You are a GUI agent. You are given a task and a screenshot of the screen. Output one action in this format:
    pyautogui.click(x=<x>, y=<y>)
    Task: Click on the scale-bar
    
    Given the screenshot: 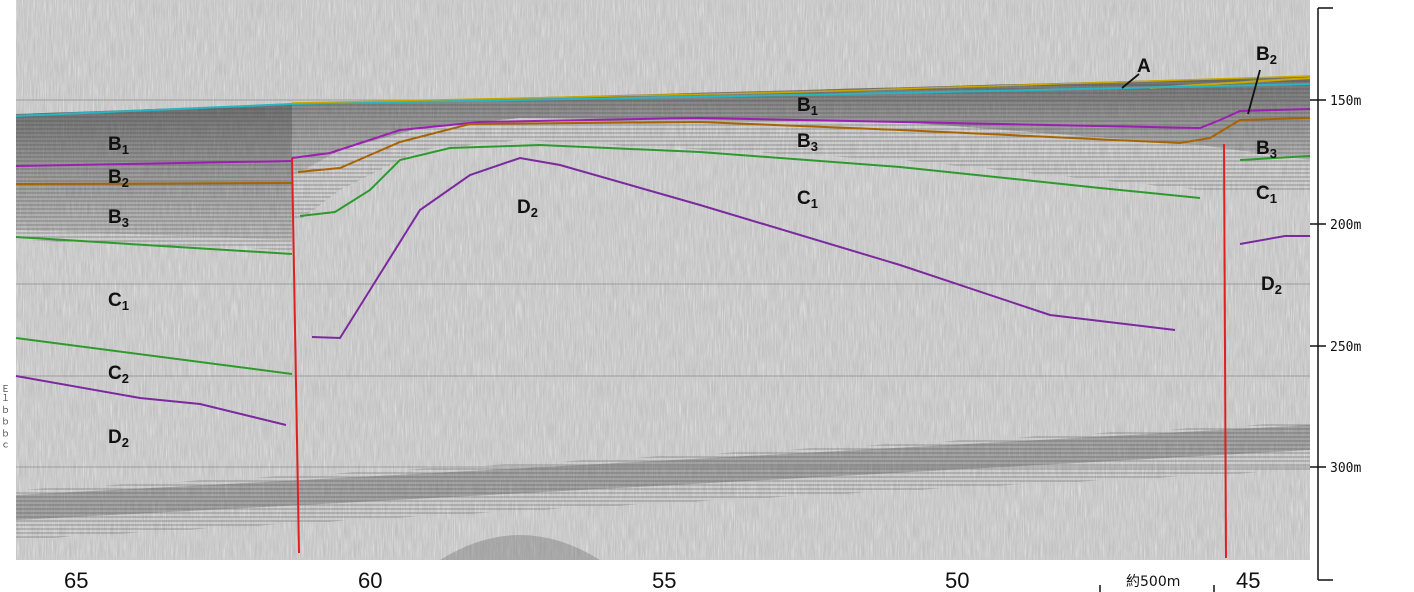 What is the action you would take?
    pyautogui.click(x=1157, y=588)
    